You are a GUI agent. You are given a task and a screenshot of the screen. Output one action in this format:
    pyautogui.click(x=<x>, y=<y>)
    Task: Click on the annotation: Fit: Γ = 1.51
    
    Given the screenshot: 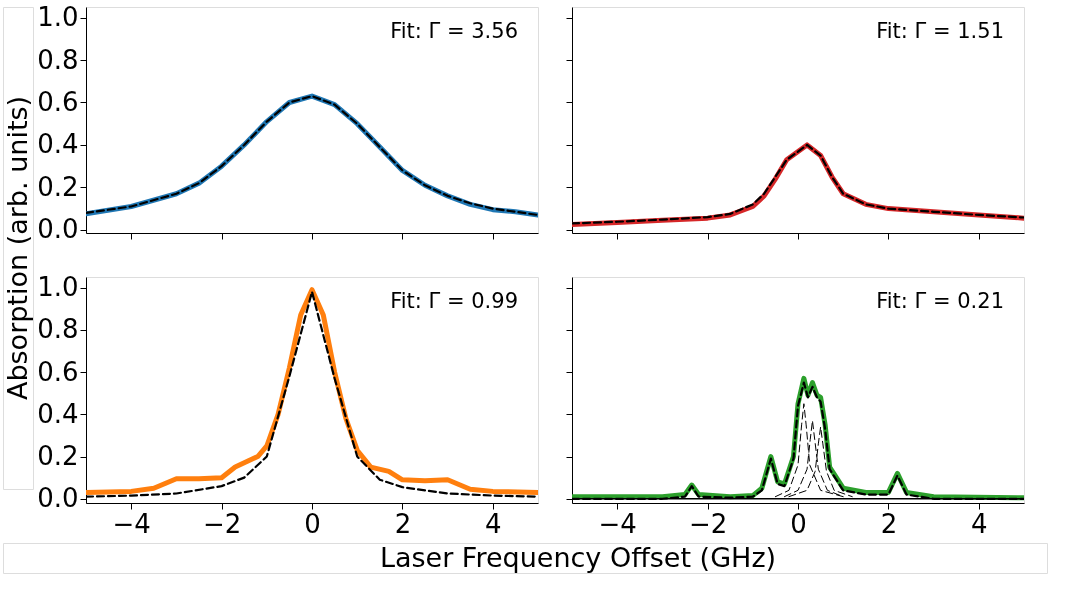 What is the action you would take?
    pyautogui.click(x=940, y=31)
    